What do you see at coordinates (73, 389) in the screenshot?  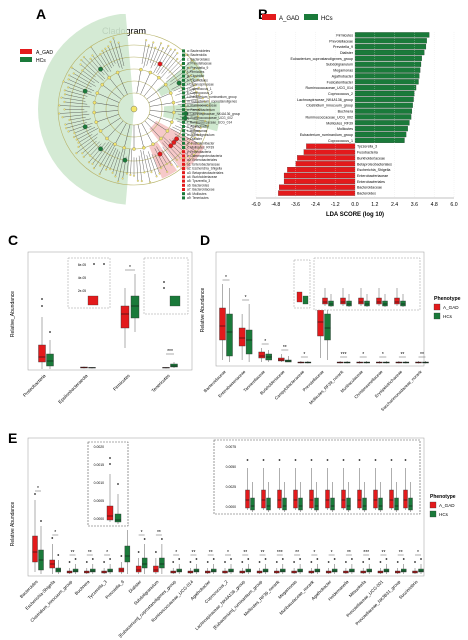 I see `panel-c-x-tick: Epsilonbacteraeota` at bounding box center [73, 389].